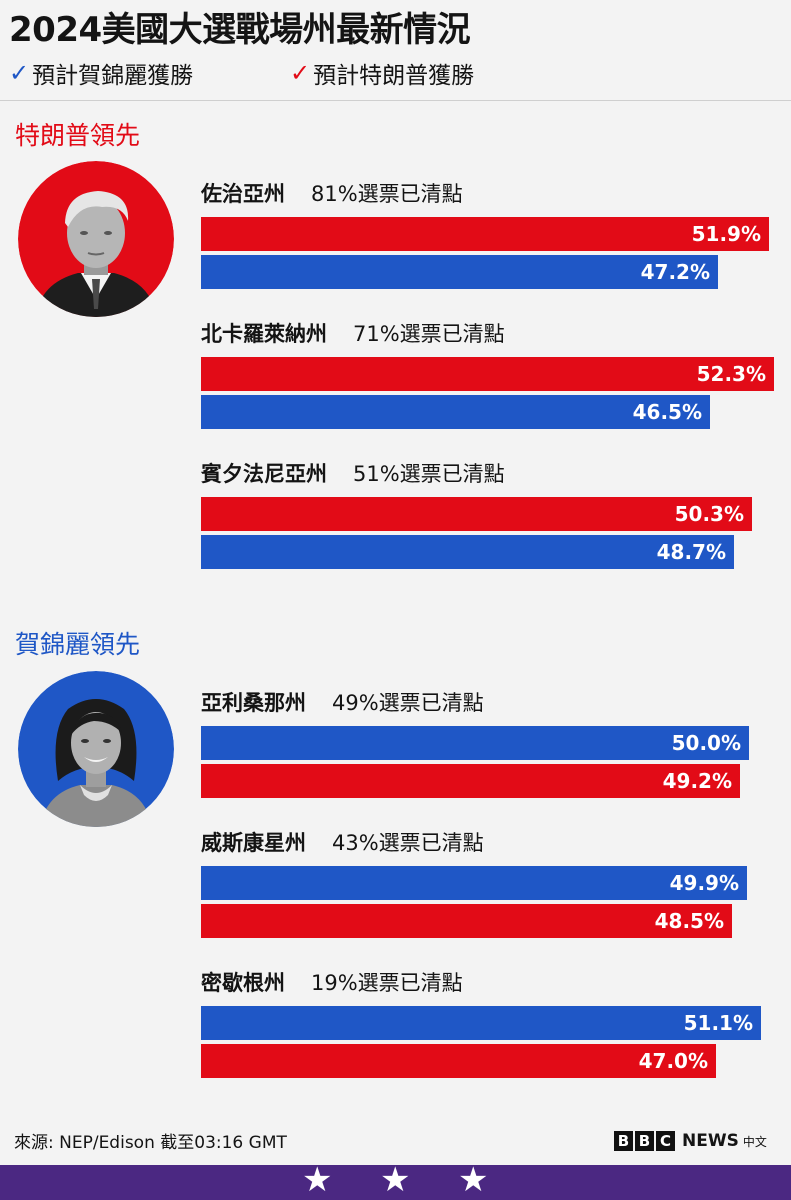 This screenshot has width=791, height=1200. What do you see at coordinates (387, 983) in the screenshot?
I see `votes-counted: 19%選票已清點` at bounding box center [387, 983].